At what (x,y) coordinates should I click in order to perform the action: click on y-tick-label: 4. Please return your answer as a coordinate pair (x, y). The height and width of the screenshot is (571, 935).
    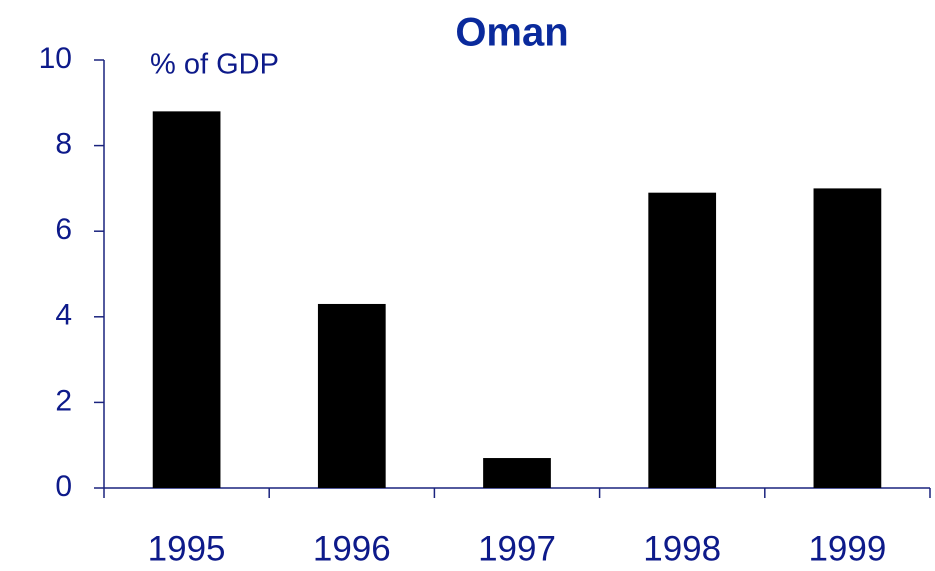
    Looking at the image, I should click on (63, 315).